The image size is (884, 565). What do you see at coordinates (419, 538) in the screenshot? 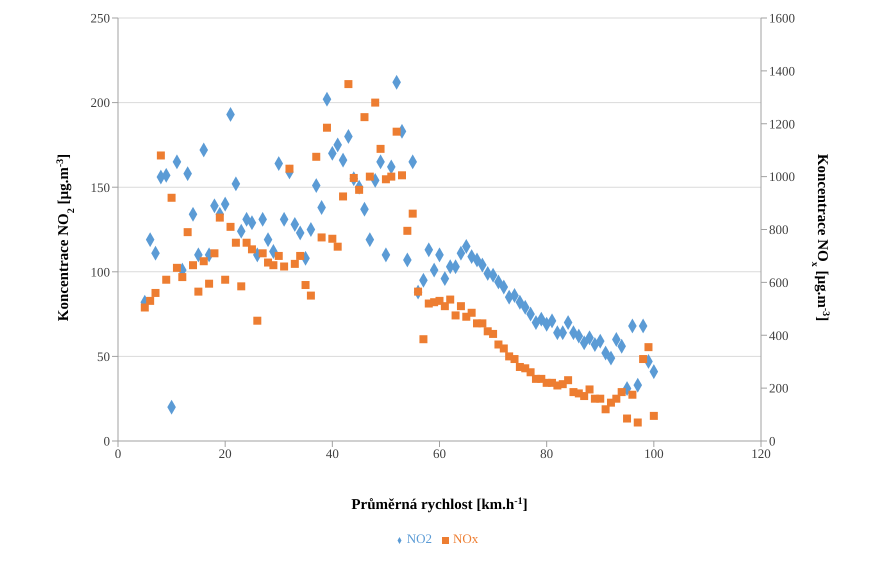
I see `legend-label: NO2` at bounding box center [419, 538].